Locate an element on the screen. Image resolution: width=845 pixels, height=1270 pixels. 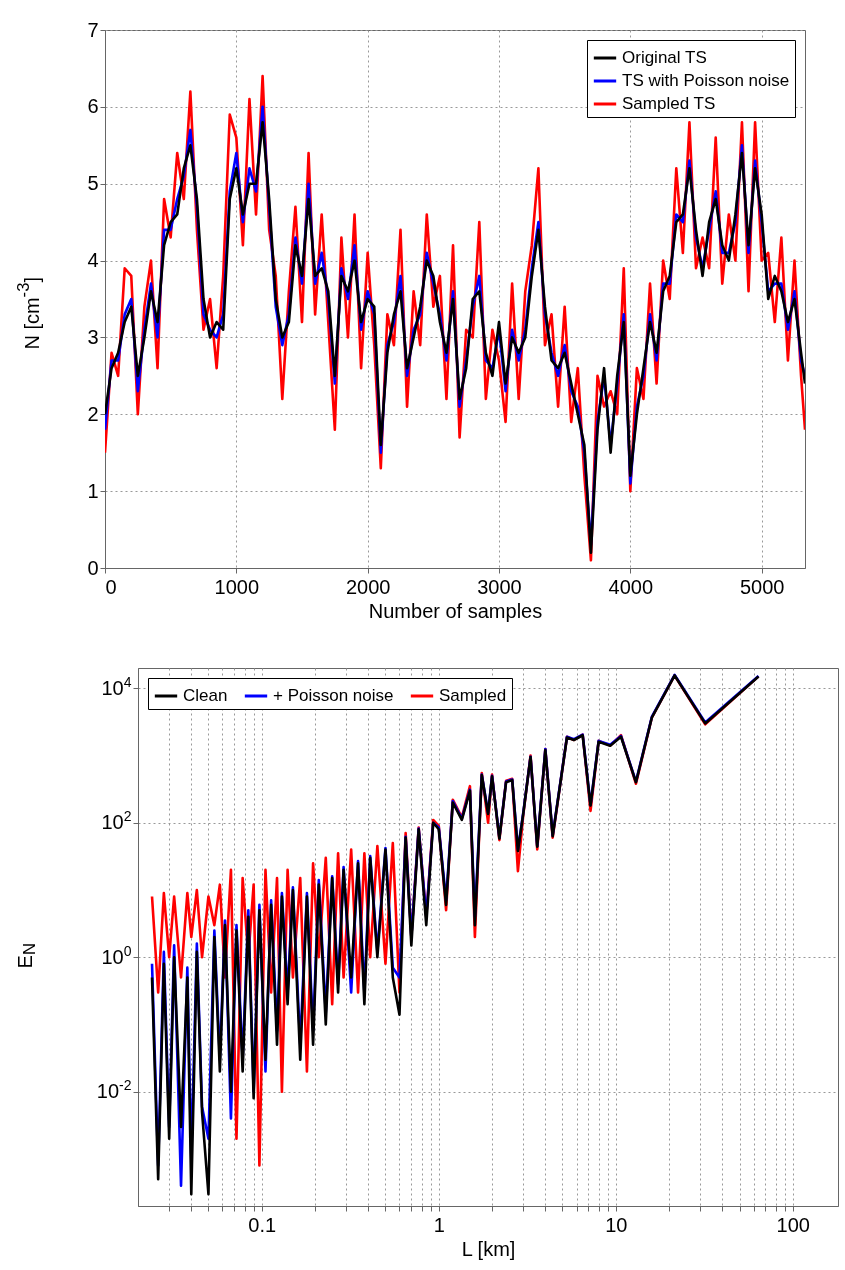
legend-label: + Poisson noise is located at coordinates (333, 695).